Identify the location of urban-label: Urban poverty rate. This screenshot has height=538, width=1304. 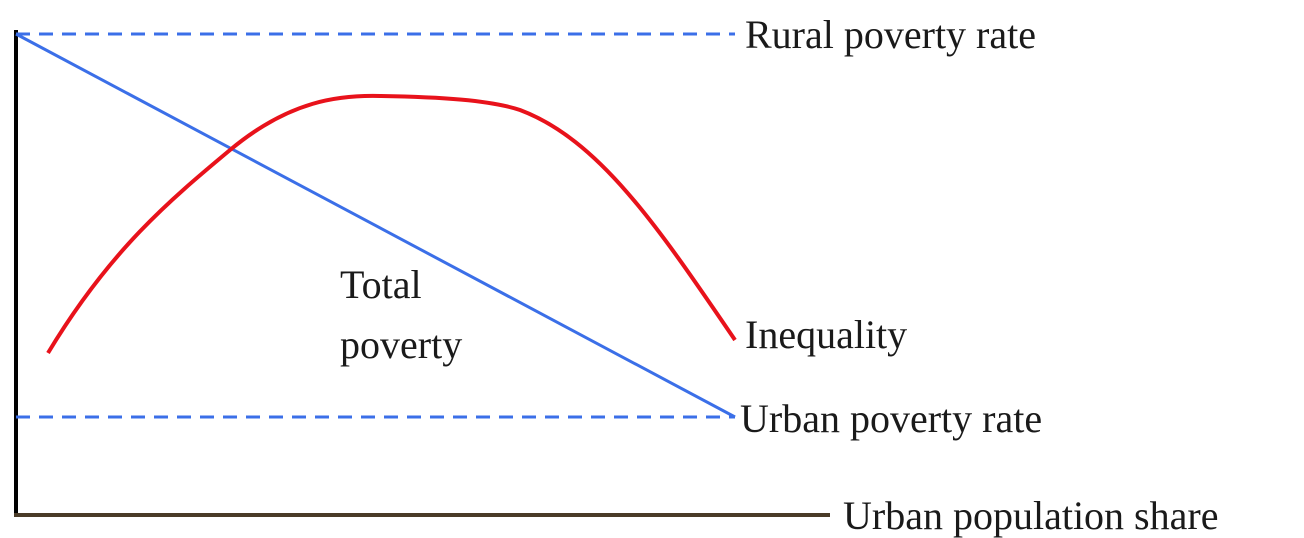
(891, 418).